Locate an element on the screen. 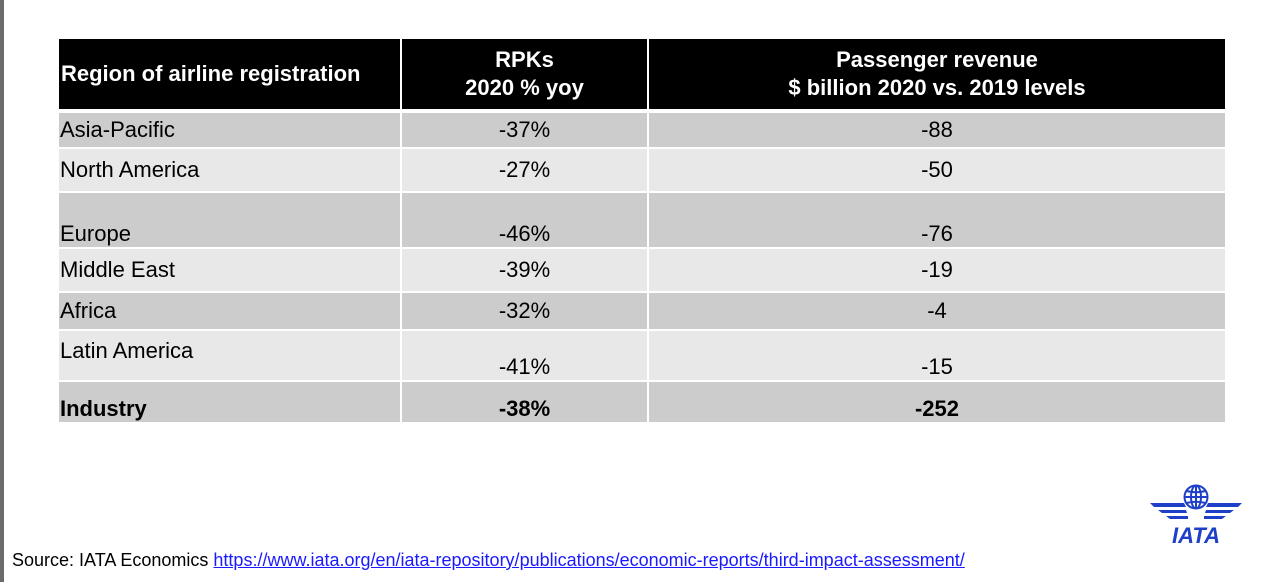 The width and height of the screenshot is (1268, 582). left-edge-bar is located at coordinates (2, 291).